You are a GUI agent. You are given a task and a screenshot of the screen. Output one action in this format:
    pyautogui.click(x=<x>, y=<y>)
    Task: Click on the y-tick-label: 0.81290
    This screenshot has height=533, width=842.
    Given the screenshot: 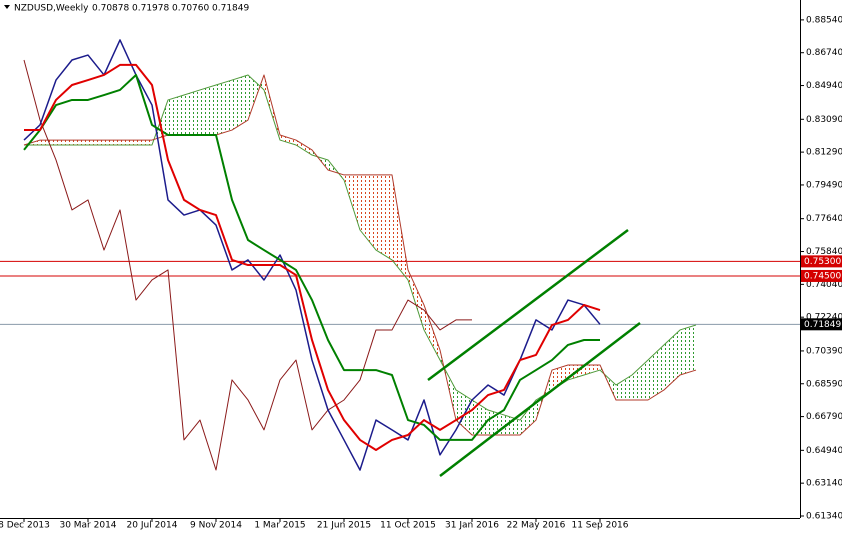 What is the action you would take?
    pyautogui.click(x=824, y=153)
    